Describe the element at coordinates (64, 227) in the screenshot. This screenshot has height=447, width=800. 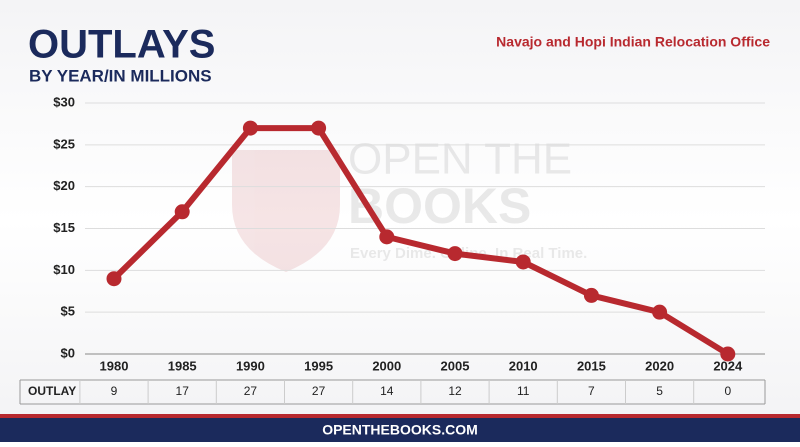
I see `y-tick-label: $15` at that location.